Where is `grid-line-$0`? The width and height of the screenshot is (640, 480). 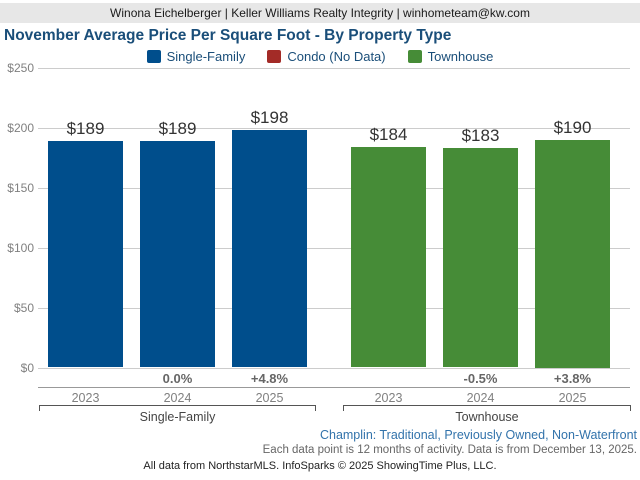
grid-line-$0 is located at coordinates (334, 368).